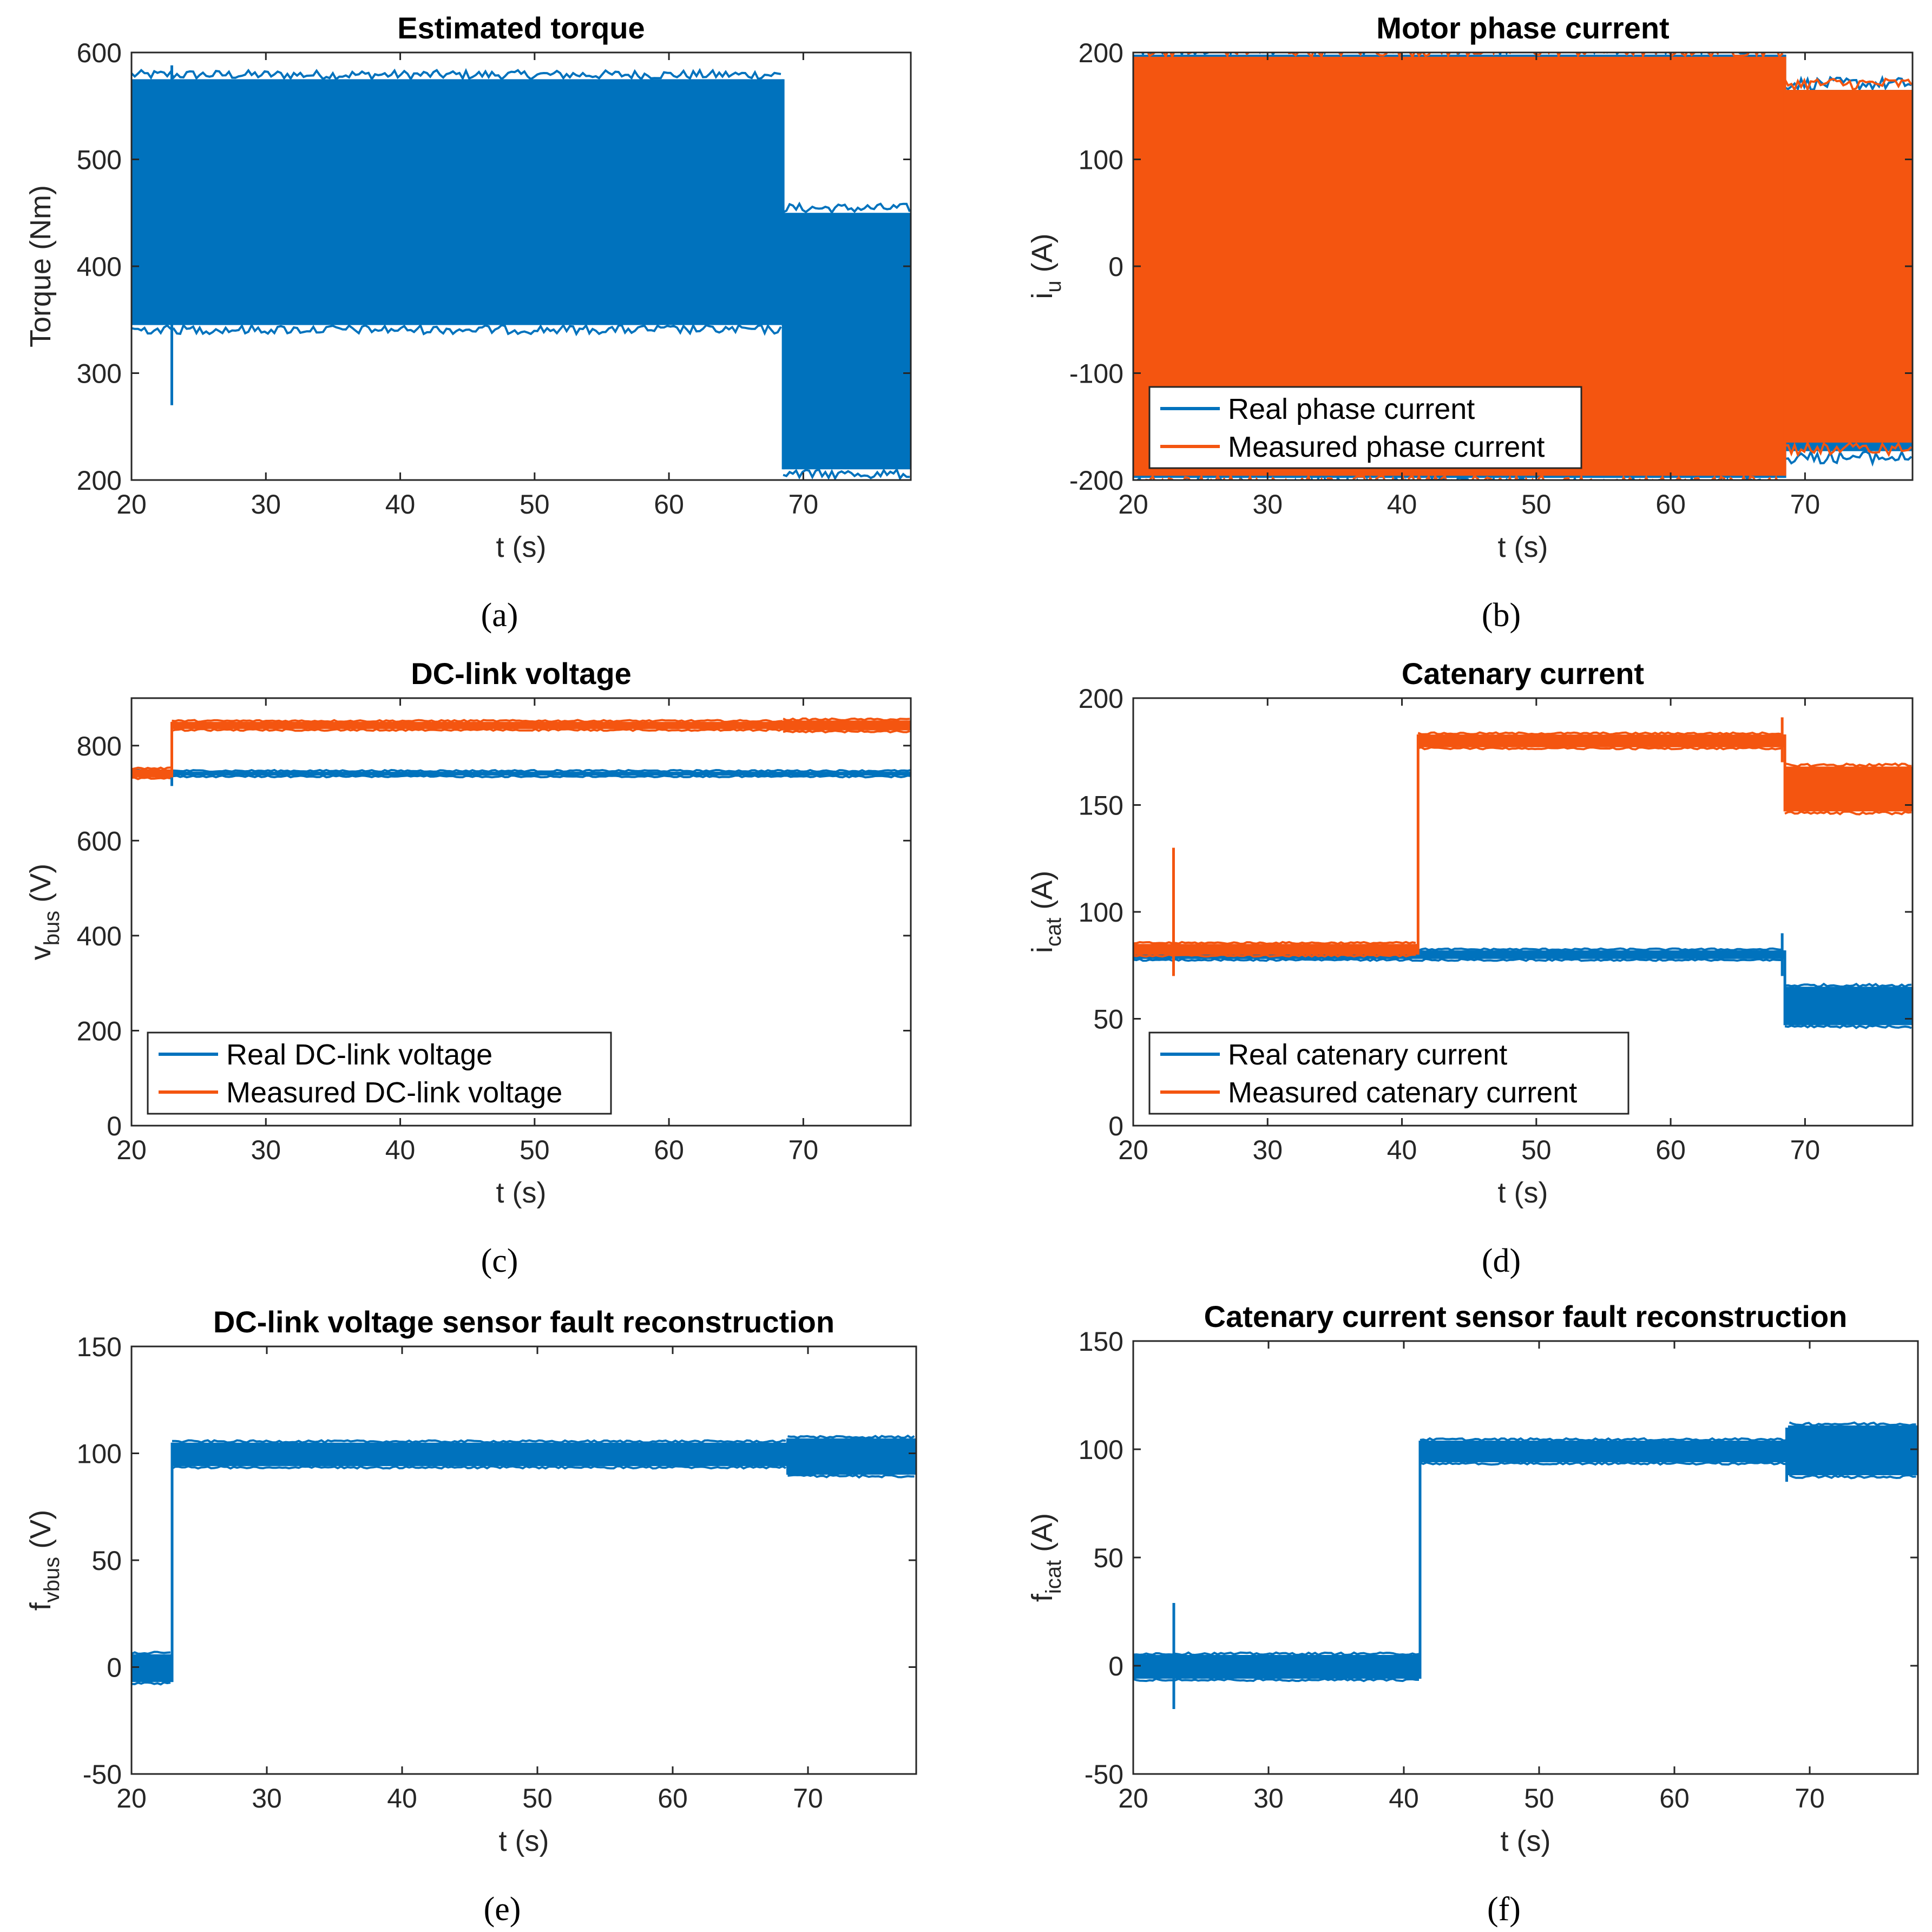 This screenshot has height=1932, width=1932. What do you see at coordinates (1367, 1055) in the screenshot?
I see `legend-entry: Real catenary current` at bounding box center [1367, 1055].